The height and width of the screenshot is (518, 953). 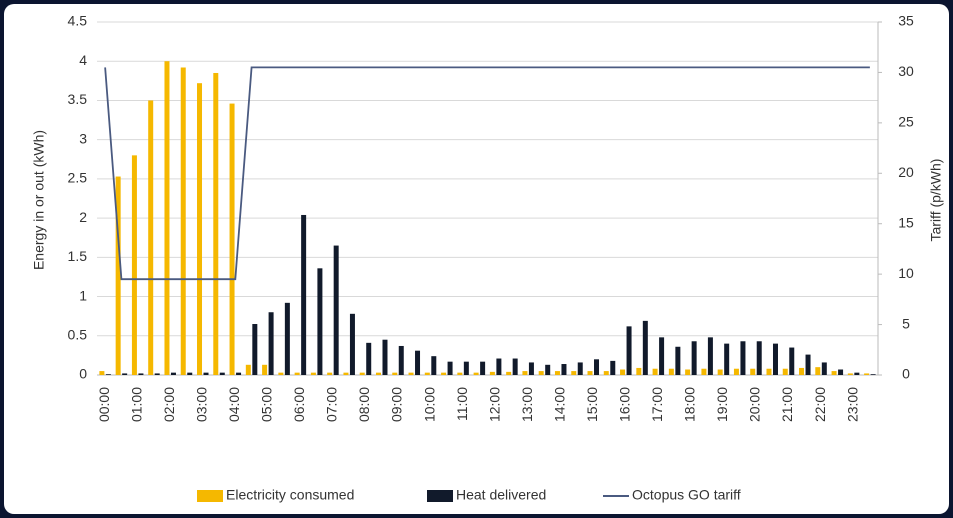 What do you see at coordinates (559, 404) in the screenshot?
I see `x-tick-label: 14:00` at bounding box center [559, 404].